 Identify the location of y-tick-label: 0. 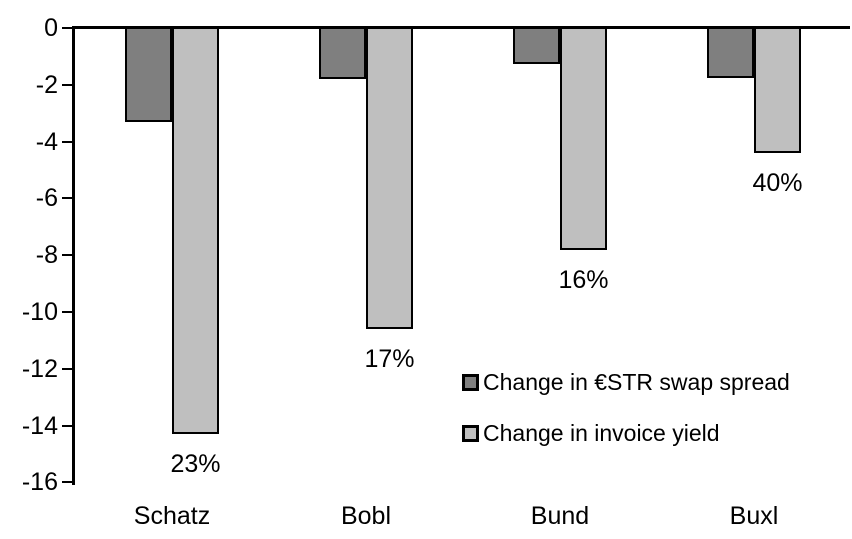
(51, 28).